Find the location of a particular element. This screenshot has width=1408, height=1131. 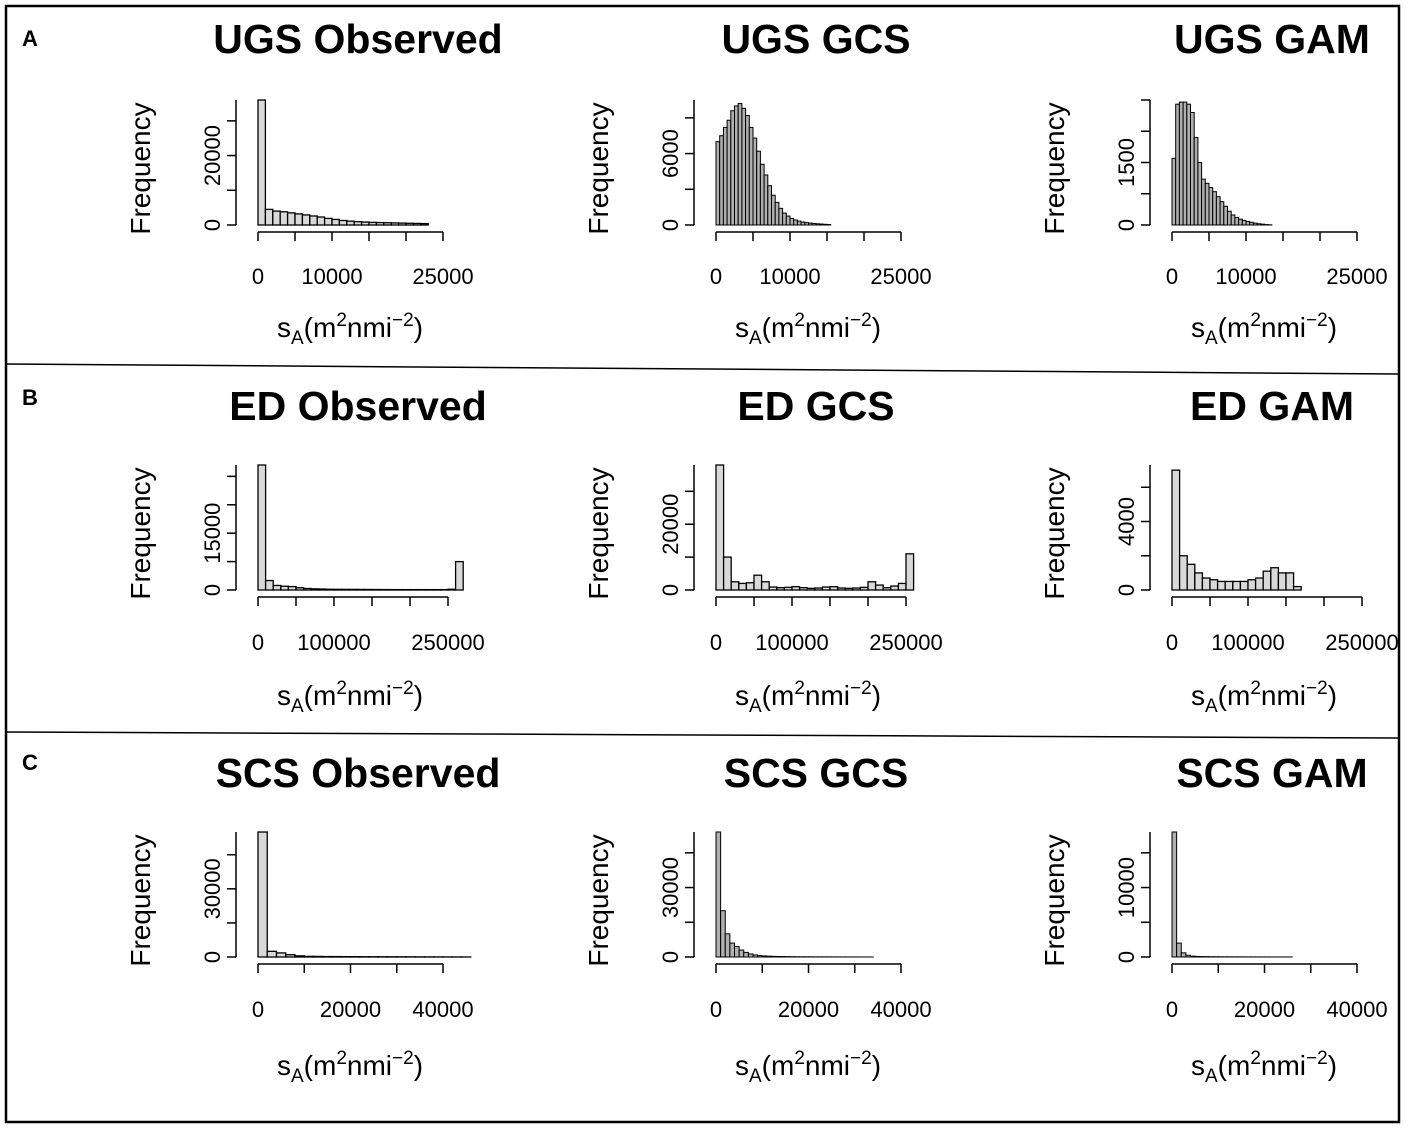

x-tick-label: 20000 is located at coordinates (808, 1009).